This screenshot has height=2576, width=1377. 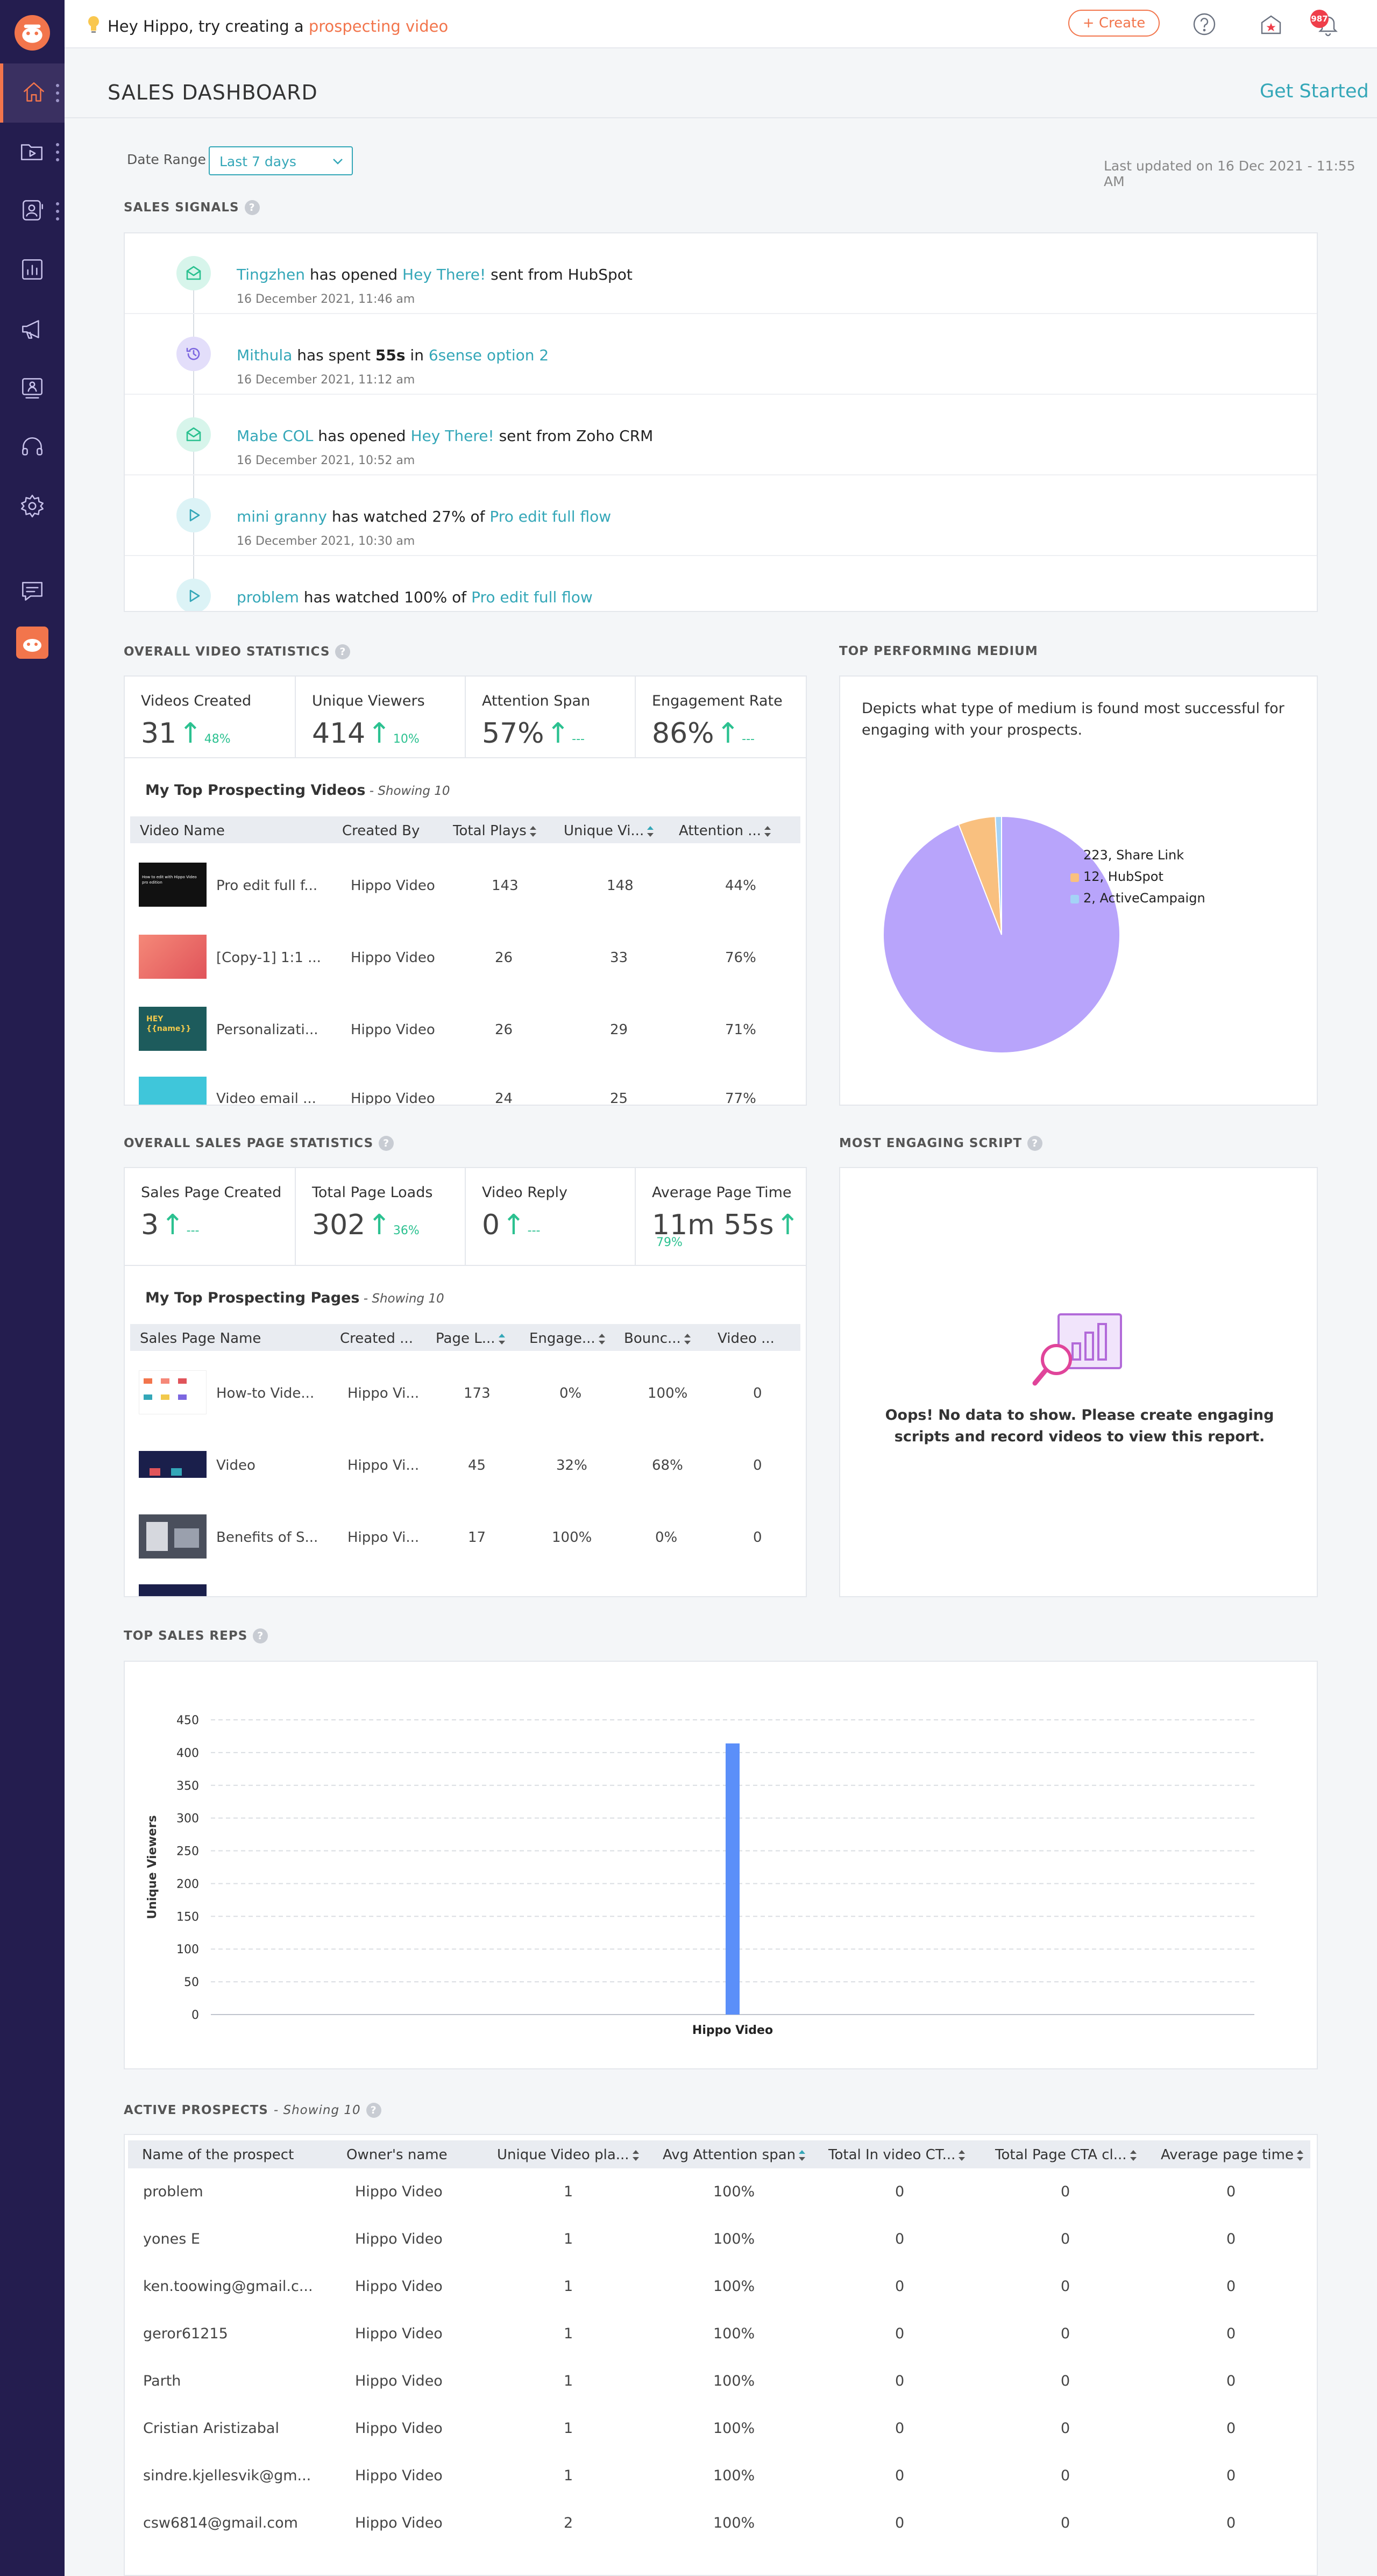 What do you see at coordinates (211, 1193) in the screenshot?
I see `stat-label: Sales Page Created` at bounding box center [211, 1193].